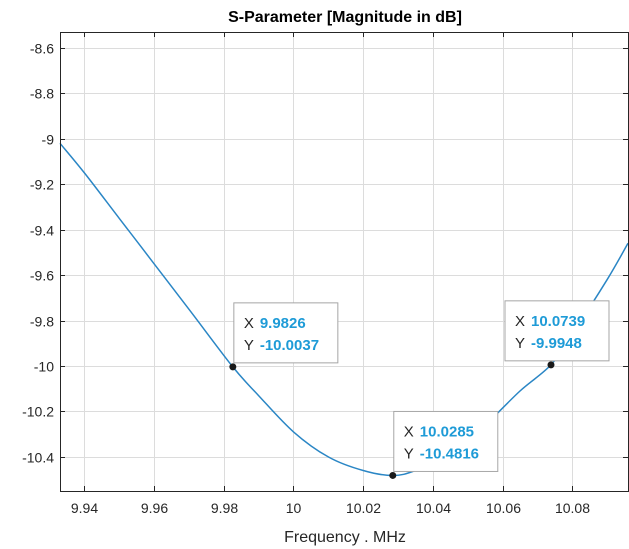 Image resolution: width=629 pixels, height=549 pixels. What do you see at coordinates (363, 508) in the screenshot?
I see `x-tick-label: 10.02` at bounding box center [363, 508].